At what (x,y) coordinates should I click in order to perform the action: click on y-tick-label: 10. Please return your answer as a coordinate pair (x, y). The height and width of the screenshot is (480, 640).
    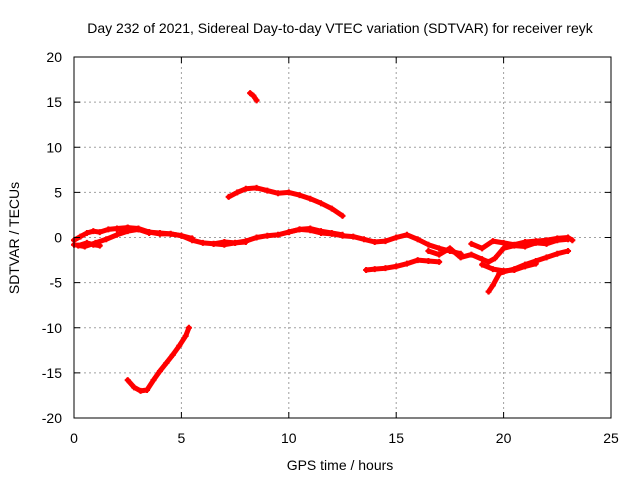
    Looking at the image, I should click on (54, 147).